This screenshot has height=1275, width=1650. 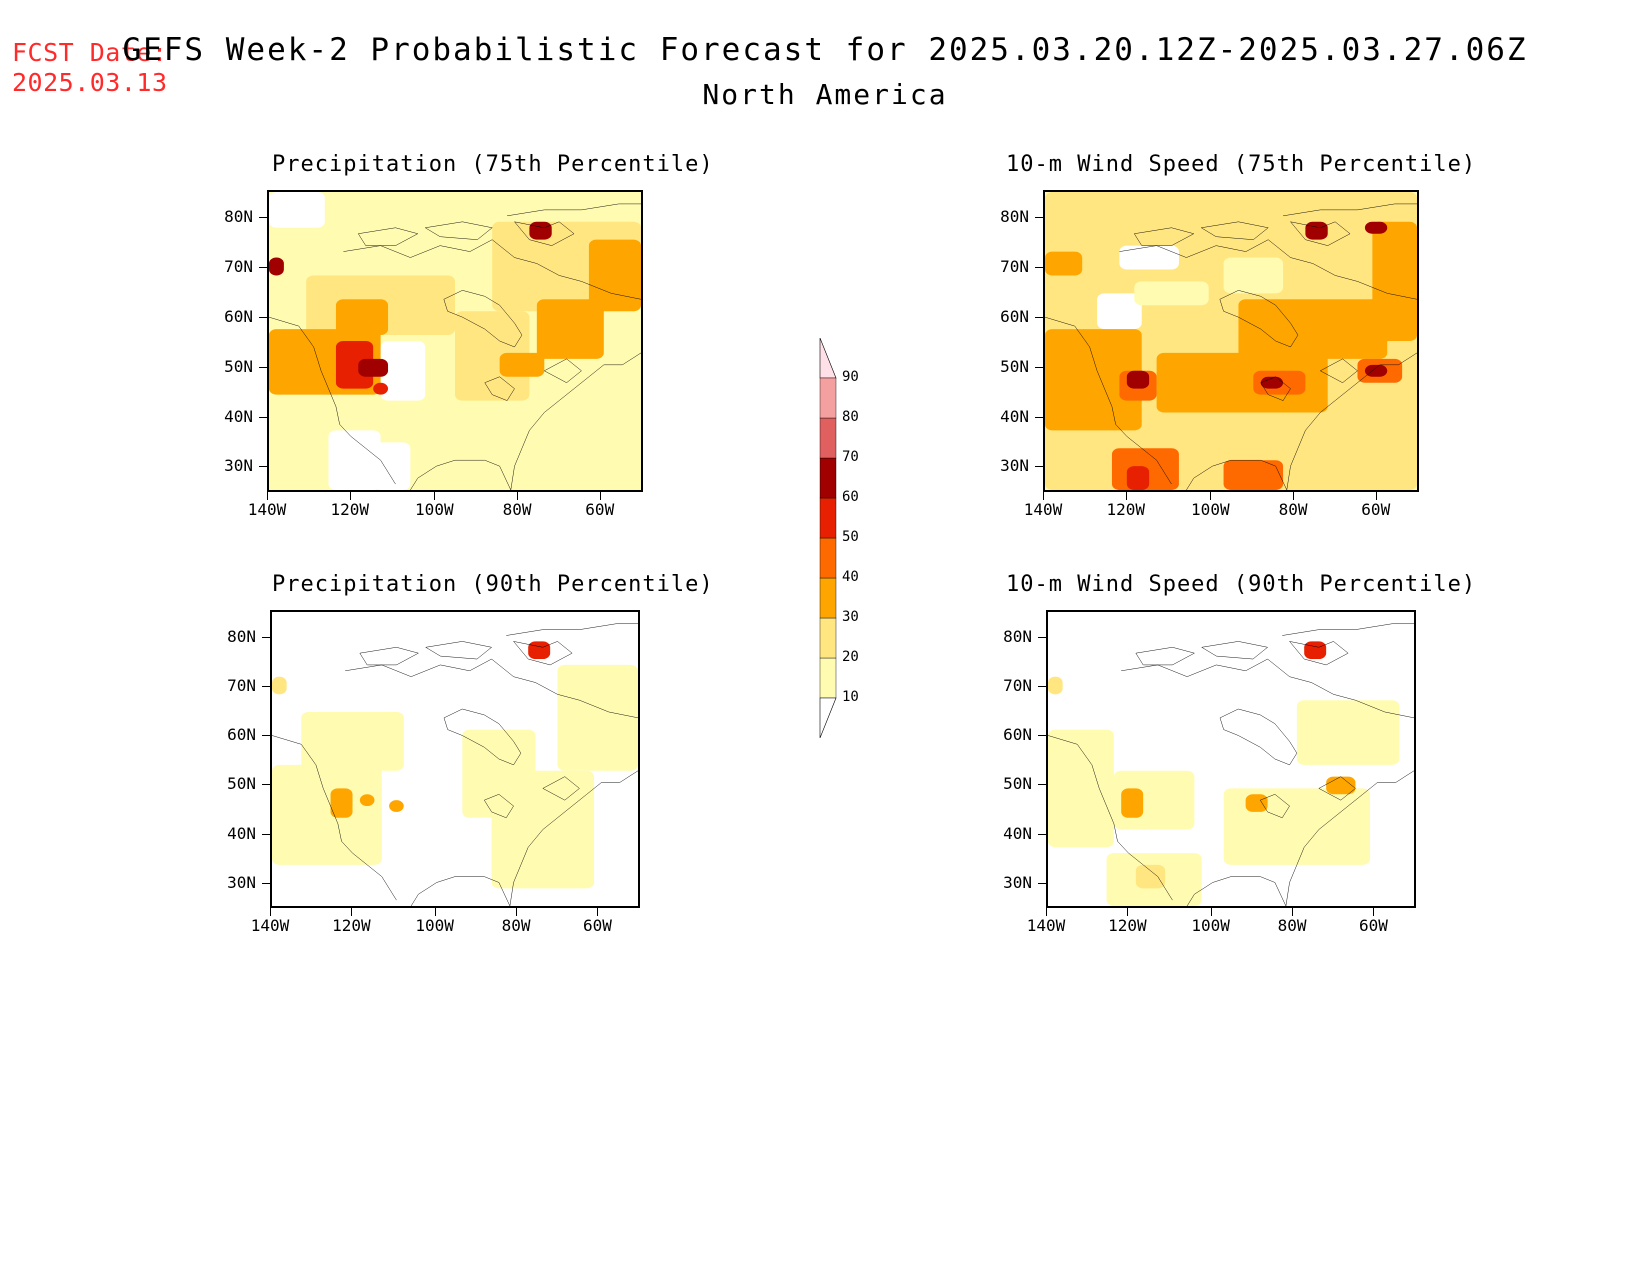 I want to click on colorbar-level-label: 40, so click(x=850, y=577).